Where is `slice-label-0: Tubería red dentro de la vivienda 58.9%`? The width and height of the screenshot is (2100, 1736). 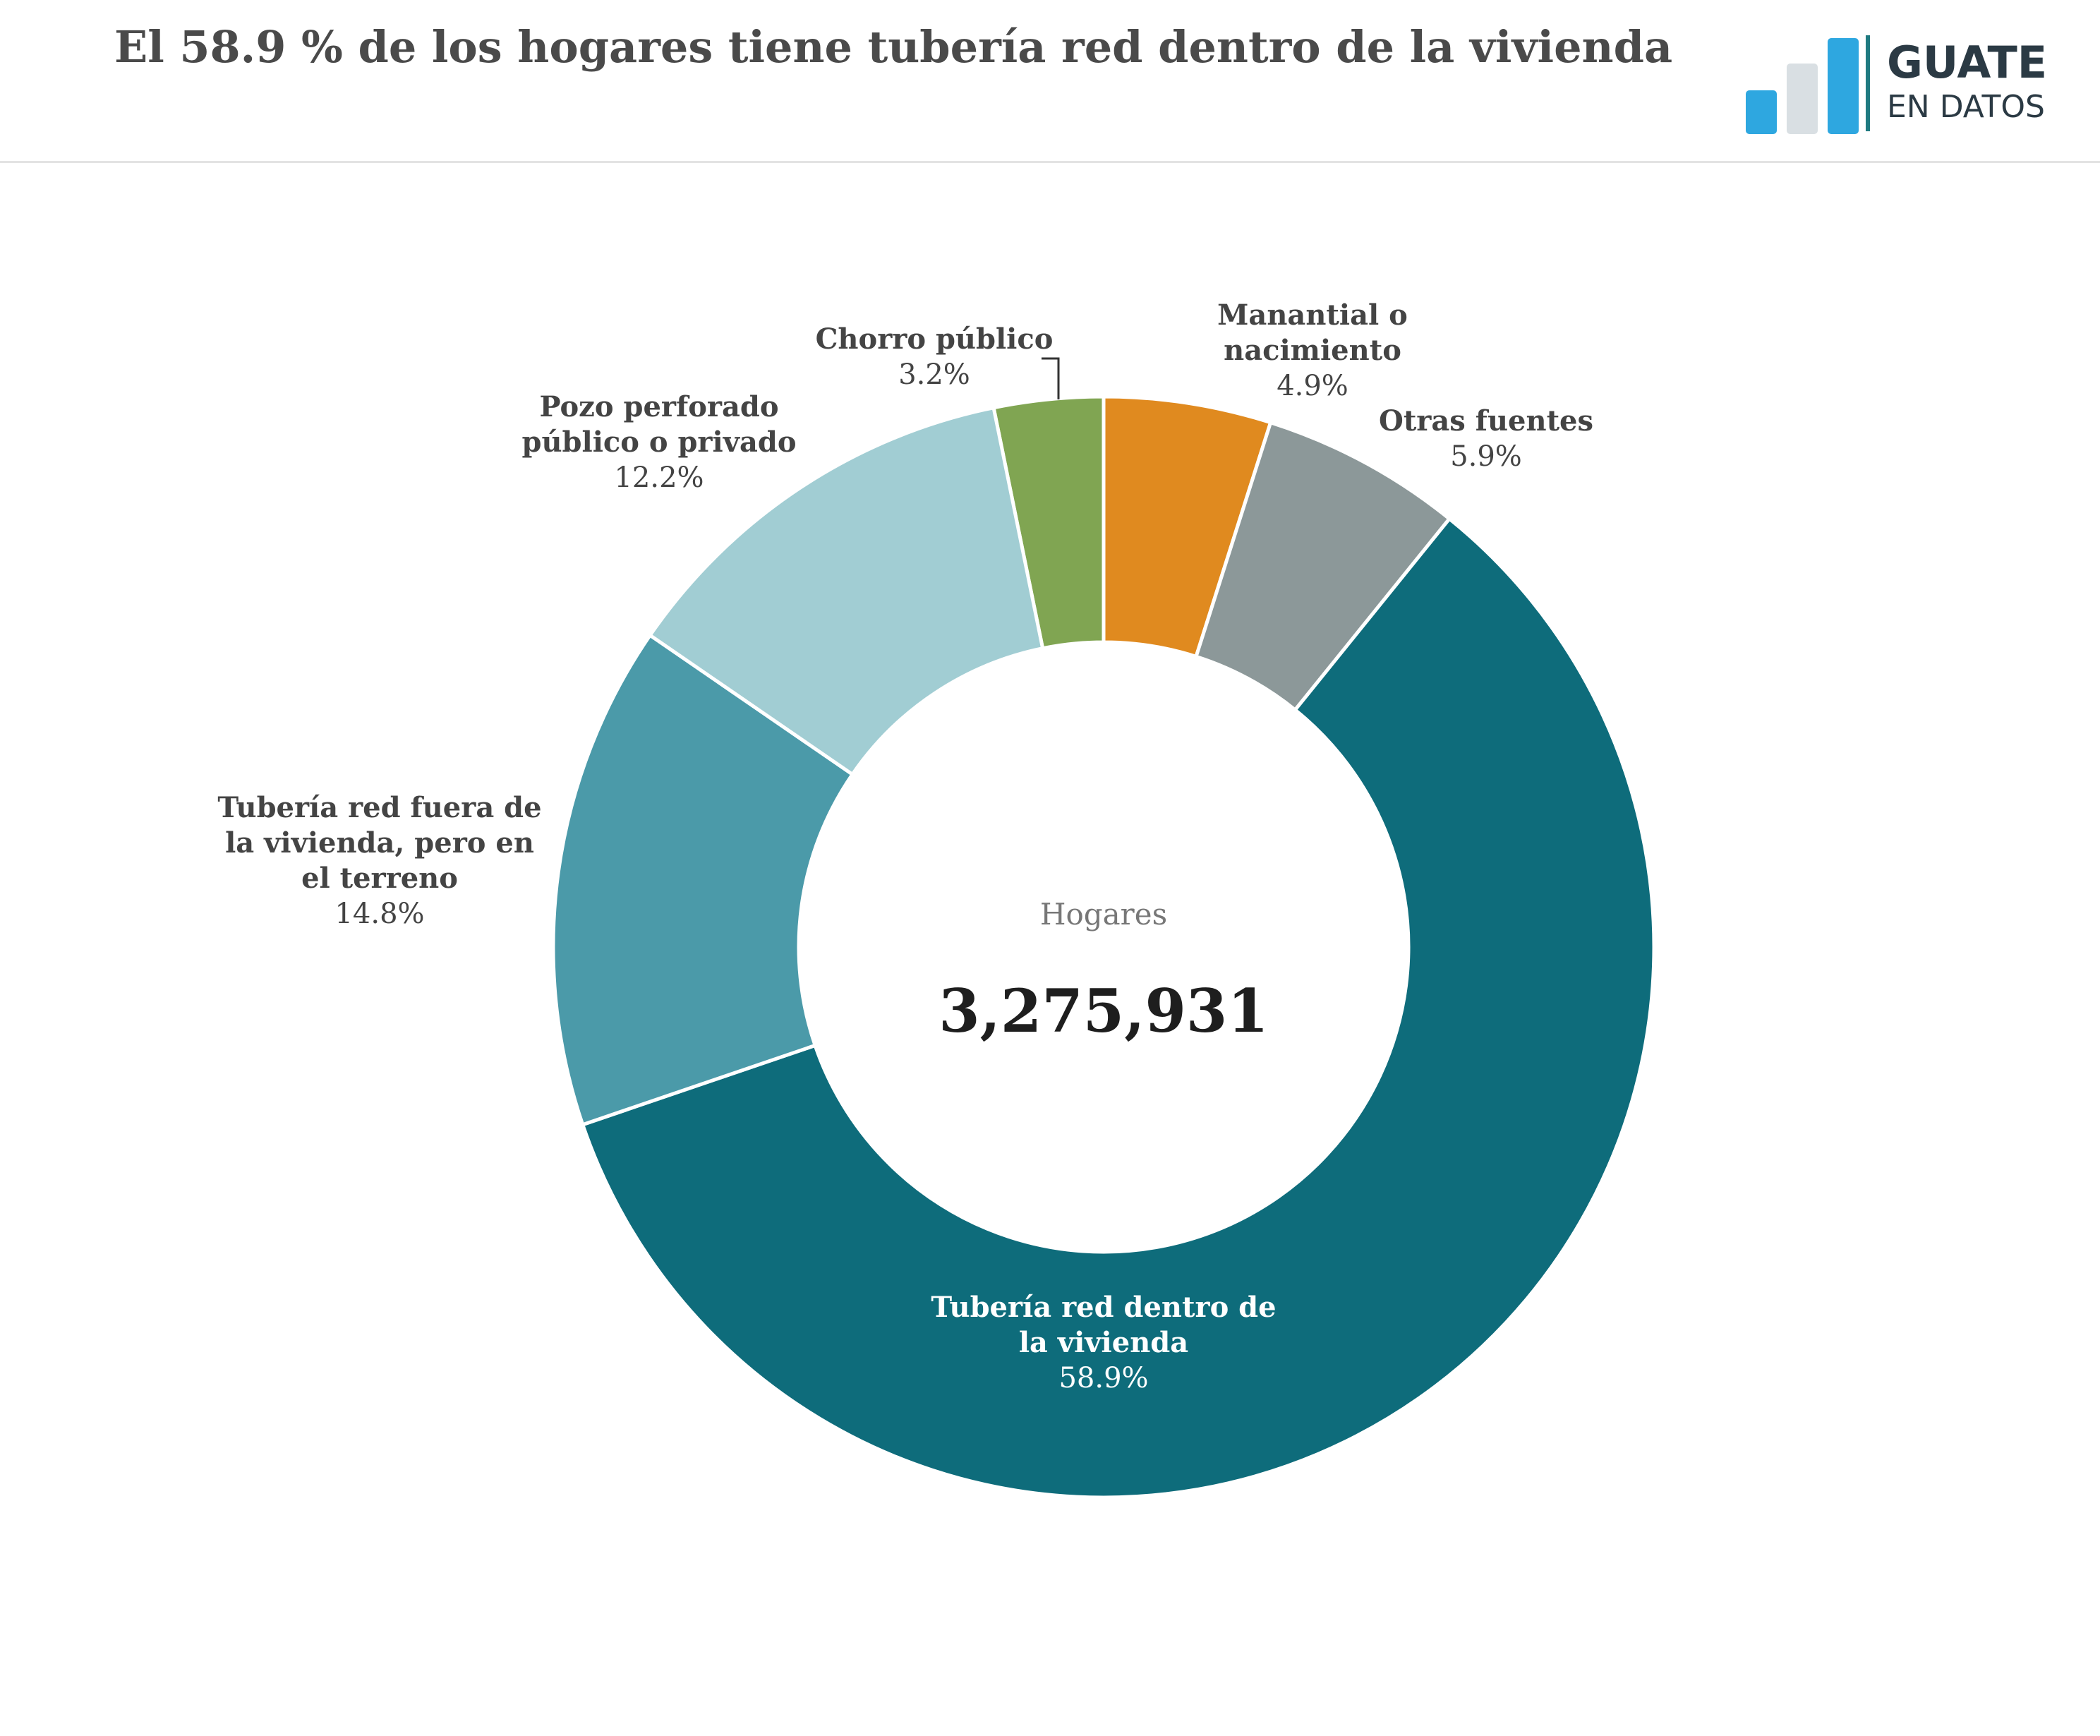 slice-label-0: Tubería red dentro de la vivienda 58.9% is located at coordinates (1103, 1342).